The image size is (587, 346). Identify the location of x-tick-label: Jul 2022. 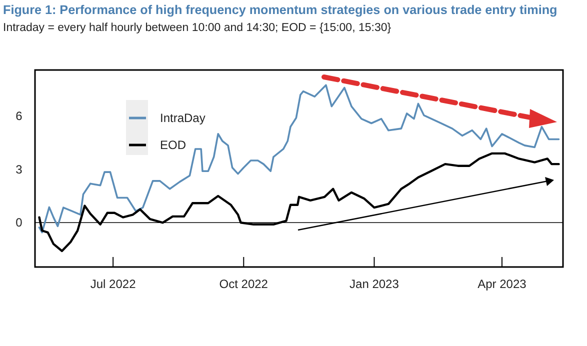
(113, 284).